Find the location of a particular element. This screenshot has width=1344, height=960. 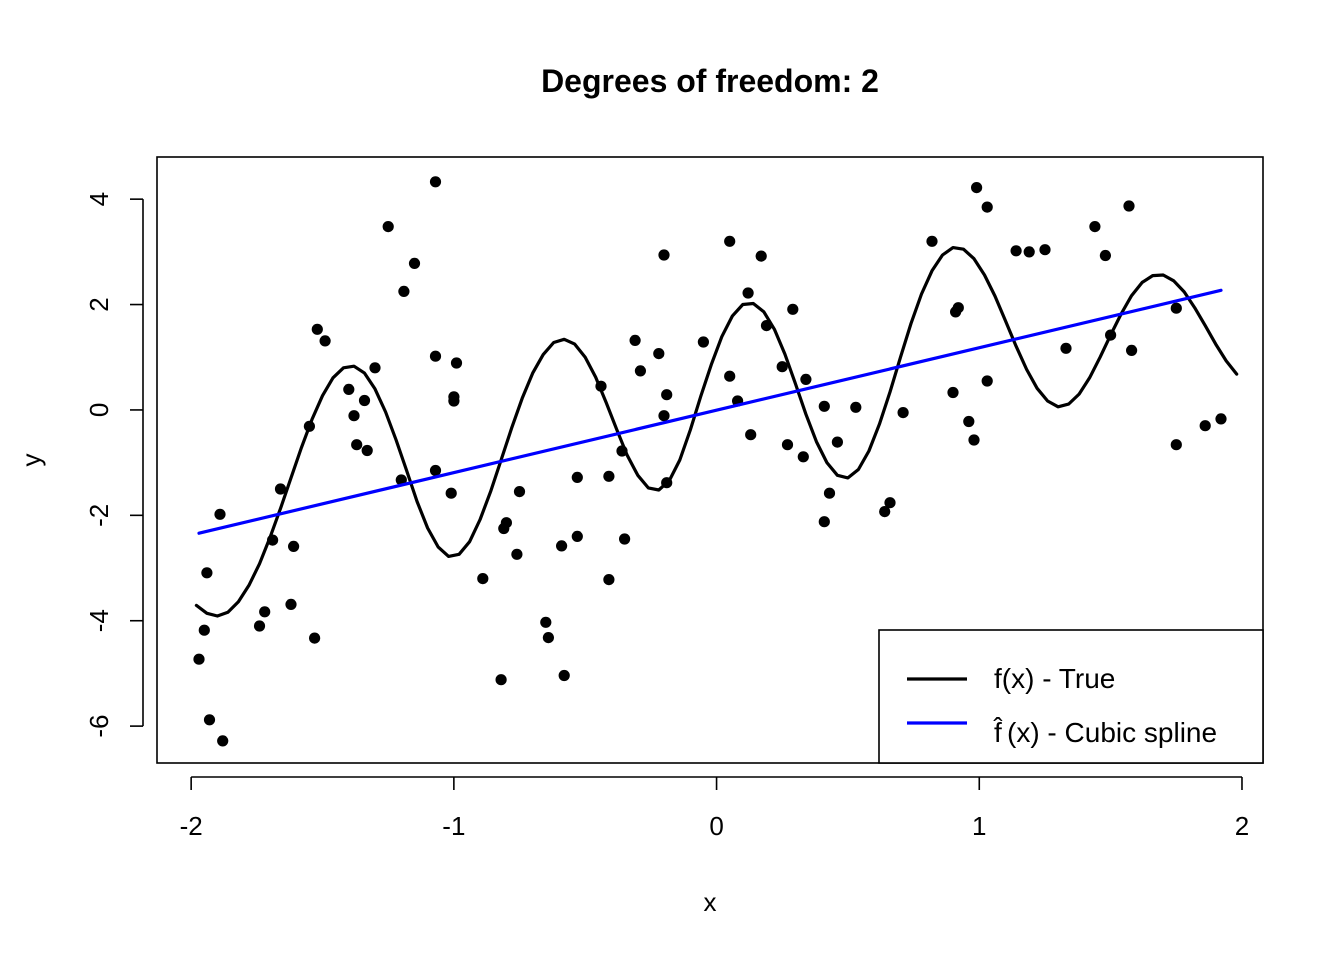

x-tick-label: -2 is located at coordinates (191, 826).